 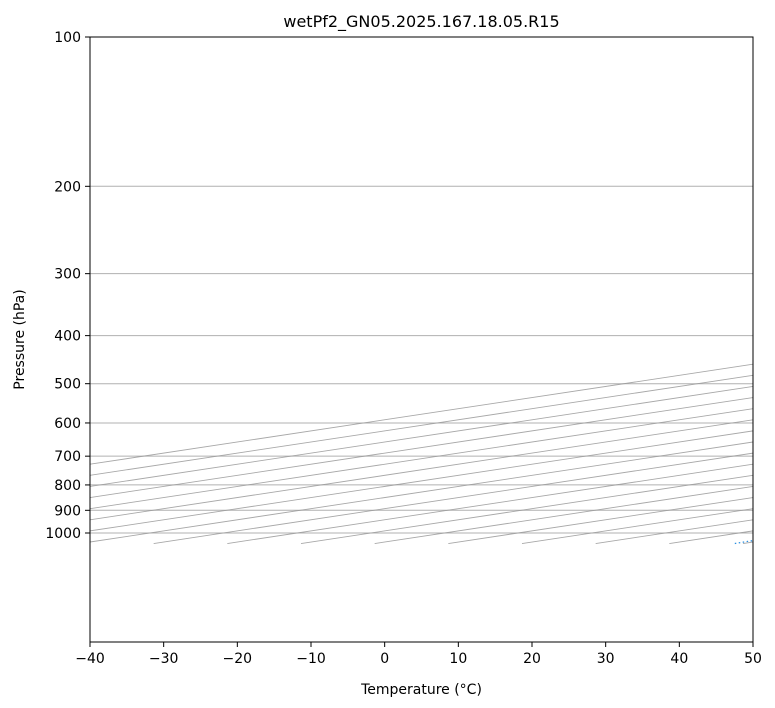 What do you see at coordinates (67, 38) in the screenshot?
I see `y-tick-label: 100` at bounding box center [67, 38].